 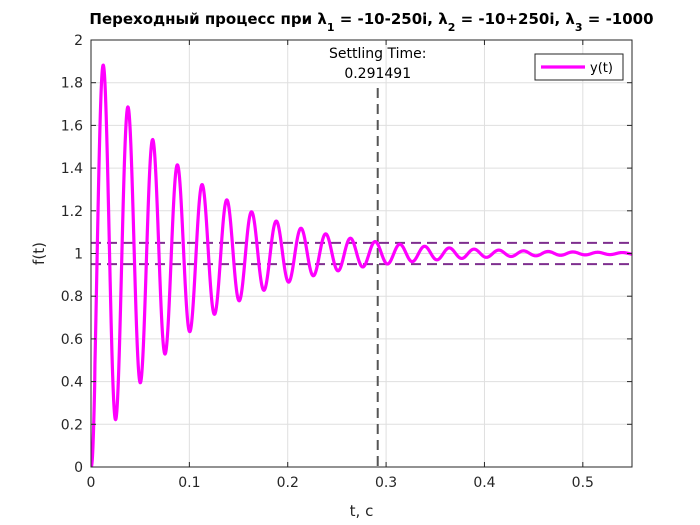 What do you see at coordinates (72, 169) in the screenshot?
I see `y-tick-label: 1.4` at bounding box center [72, 169].